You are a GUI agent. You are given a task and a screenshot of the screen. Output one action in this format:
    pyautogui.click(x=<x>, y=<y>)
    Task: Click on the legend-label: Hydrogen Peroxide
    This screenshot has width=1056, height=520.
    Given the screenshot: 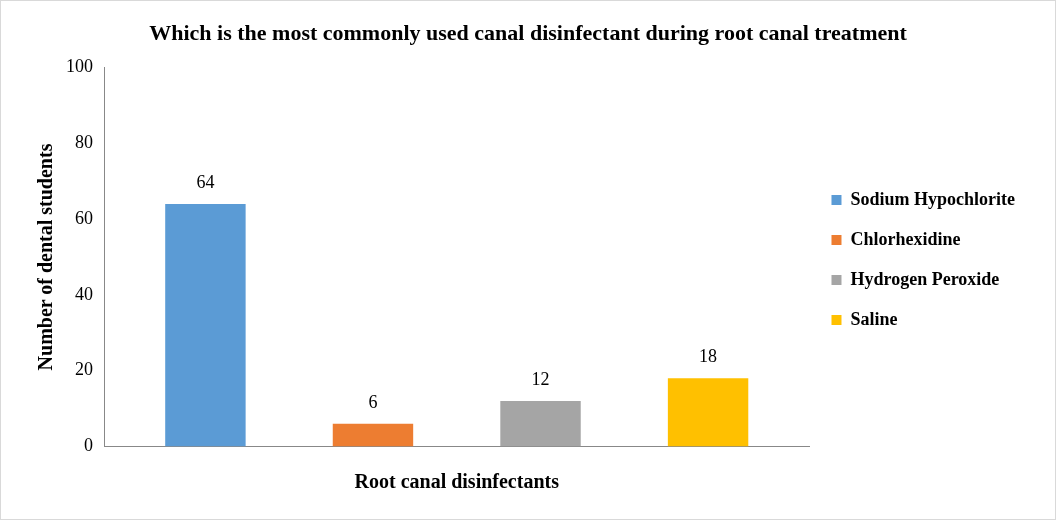 What is the action you would take?
    pyautogui.click(x=925, y=278)
    